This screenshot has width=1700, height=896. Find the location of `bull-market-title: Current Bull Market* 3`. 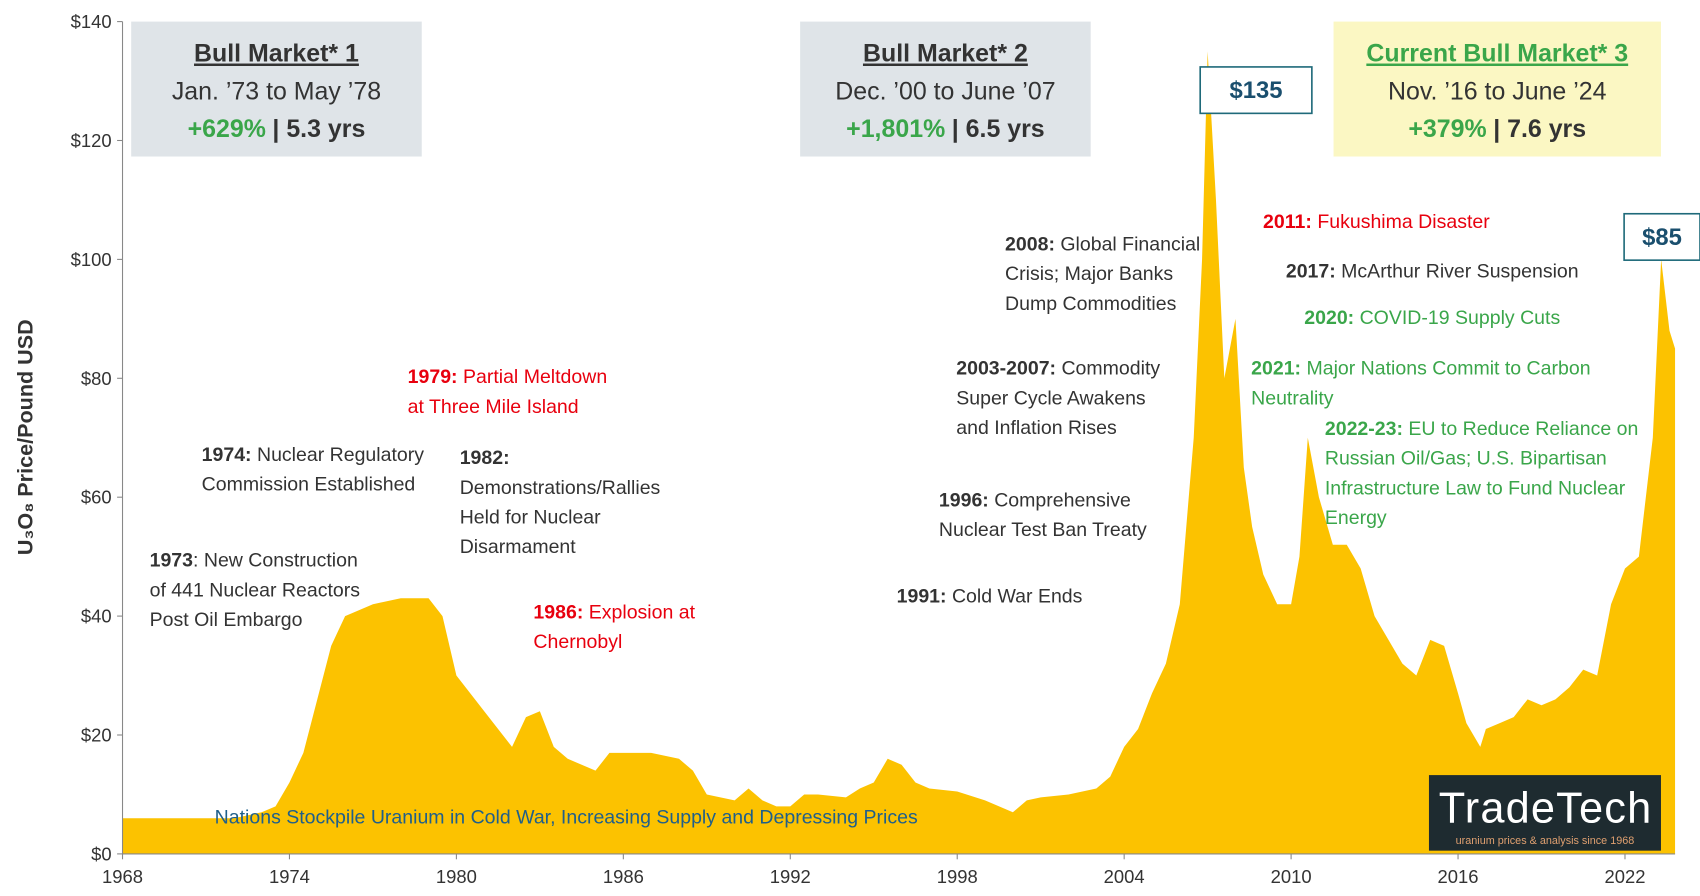

bull-market-title: Current Bull Market* 3 is located at coordinates (1497, 54).